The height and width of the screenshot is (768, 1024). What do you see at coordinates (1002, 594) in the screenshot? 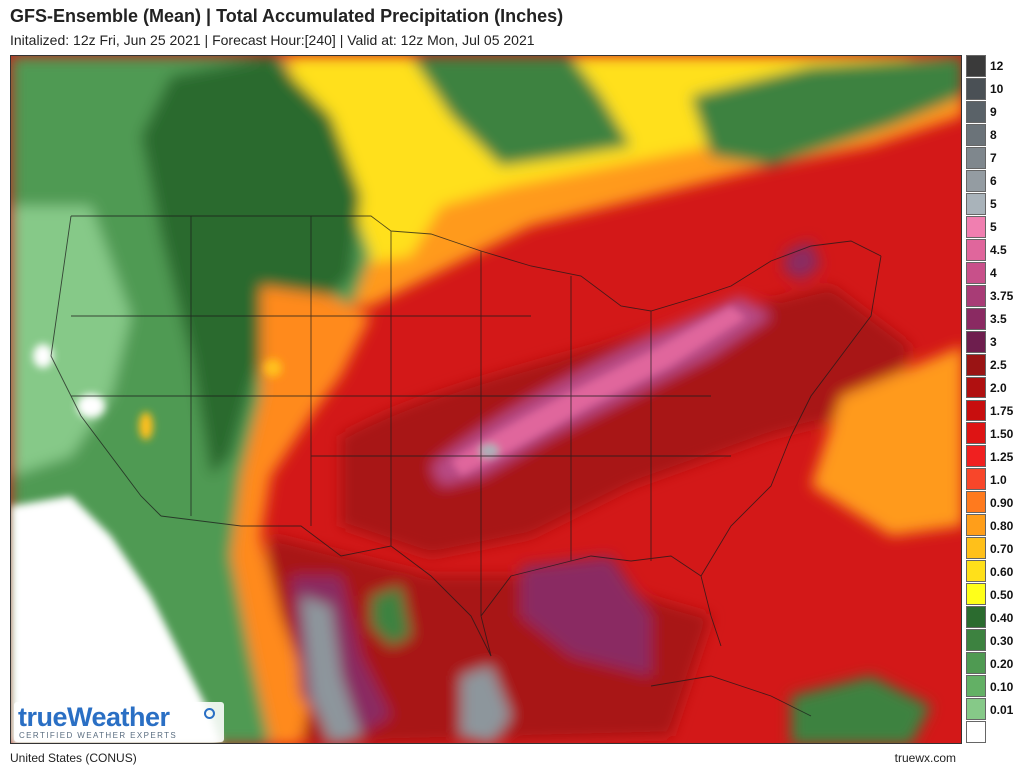
I see `legend-label: 0.50` at bounding box center [1002, 594].